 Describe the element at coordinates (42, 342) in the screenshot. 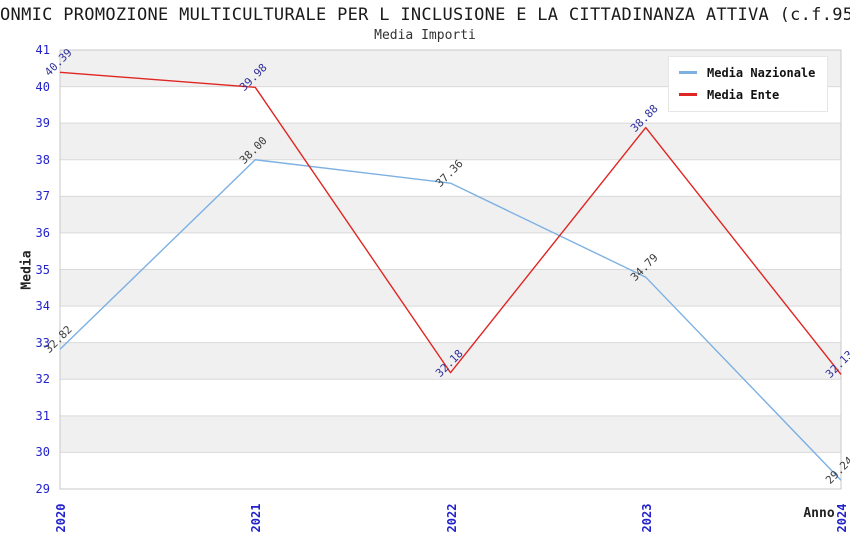

I see `y-tick-label: 33` at that location.